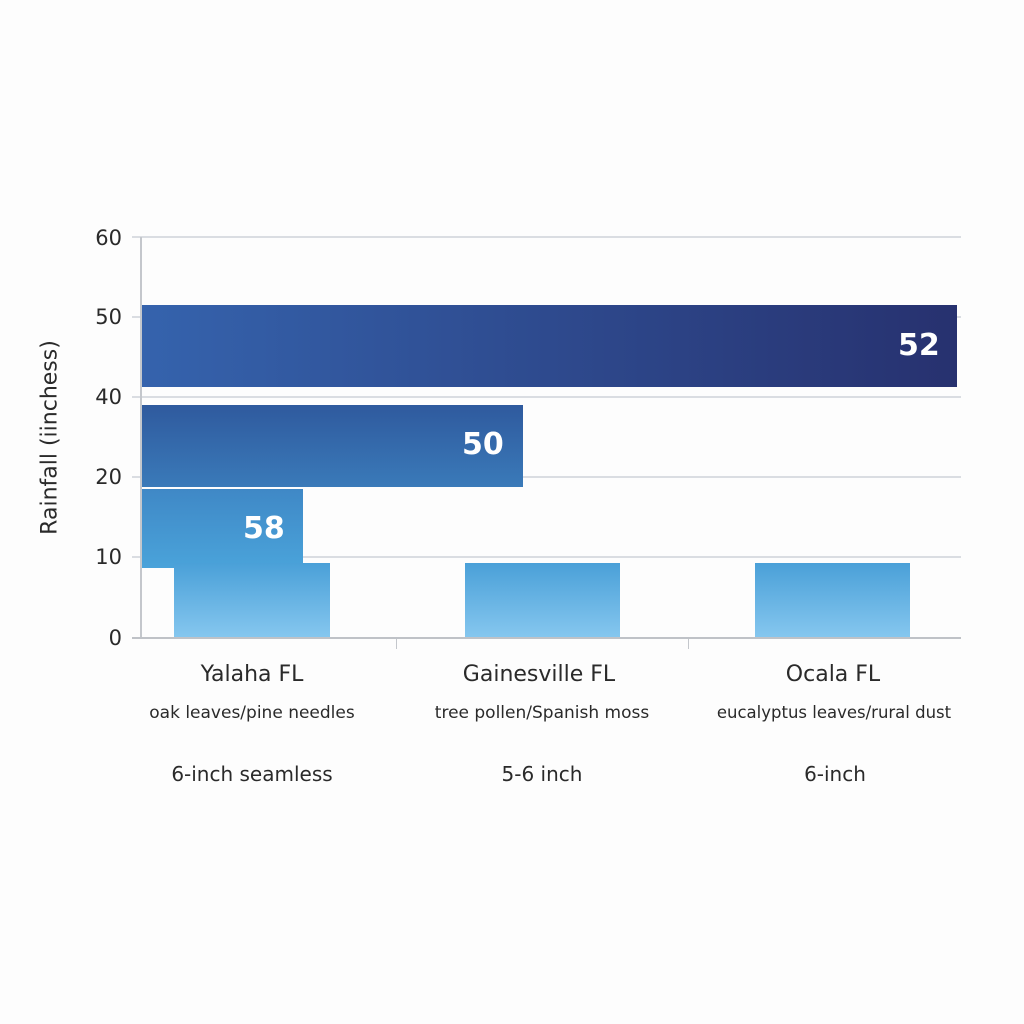  I want to click on category-label: Gainesville FL, so click(539, 674).